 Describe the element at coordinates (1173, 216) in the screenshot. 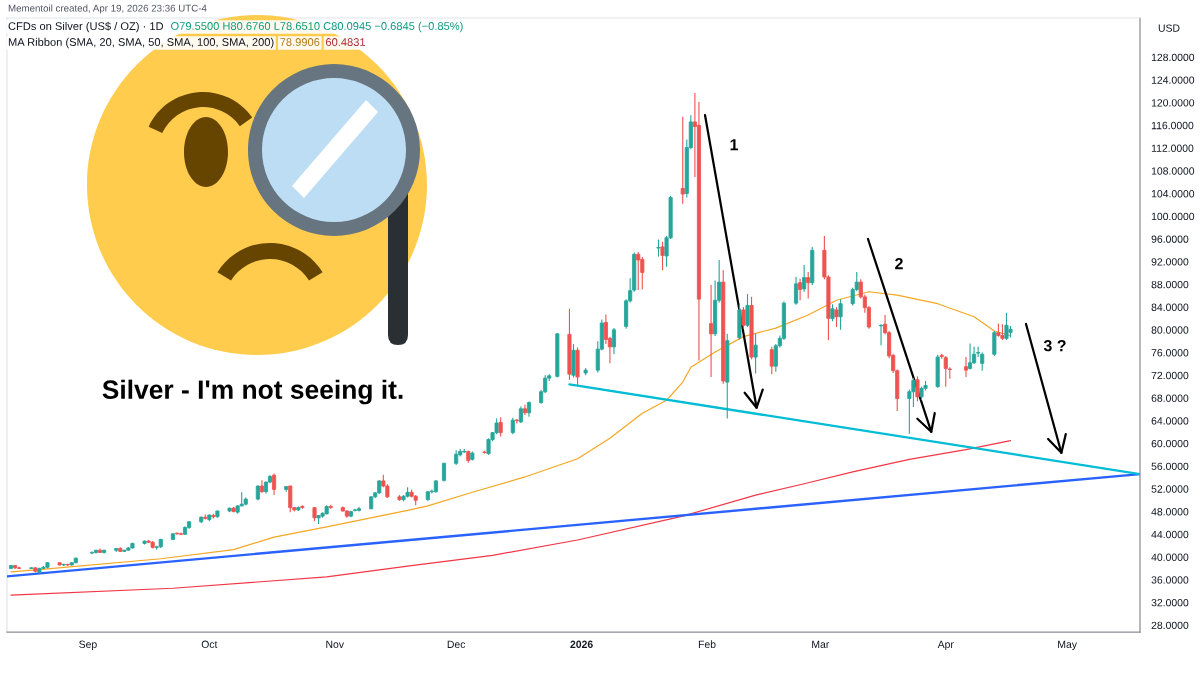

I see `y-tick-label: 100.0000` at that location.